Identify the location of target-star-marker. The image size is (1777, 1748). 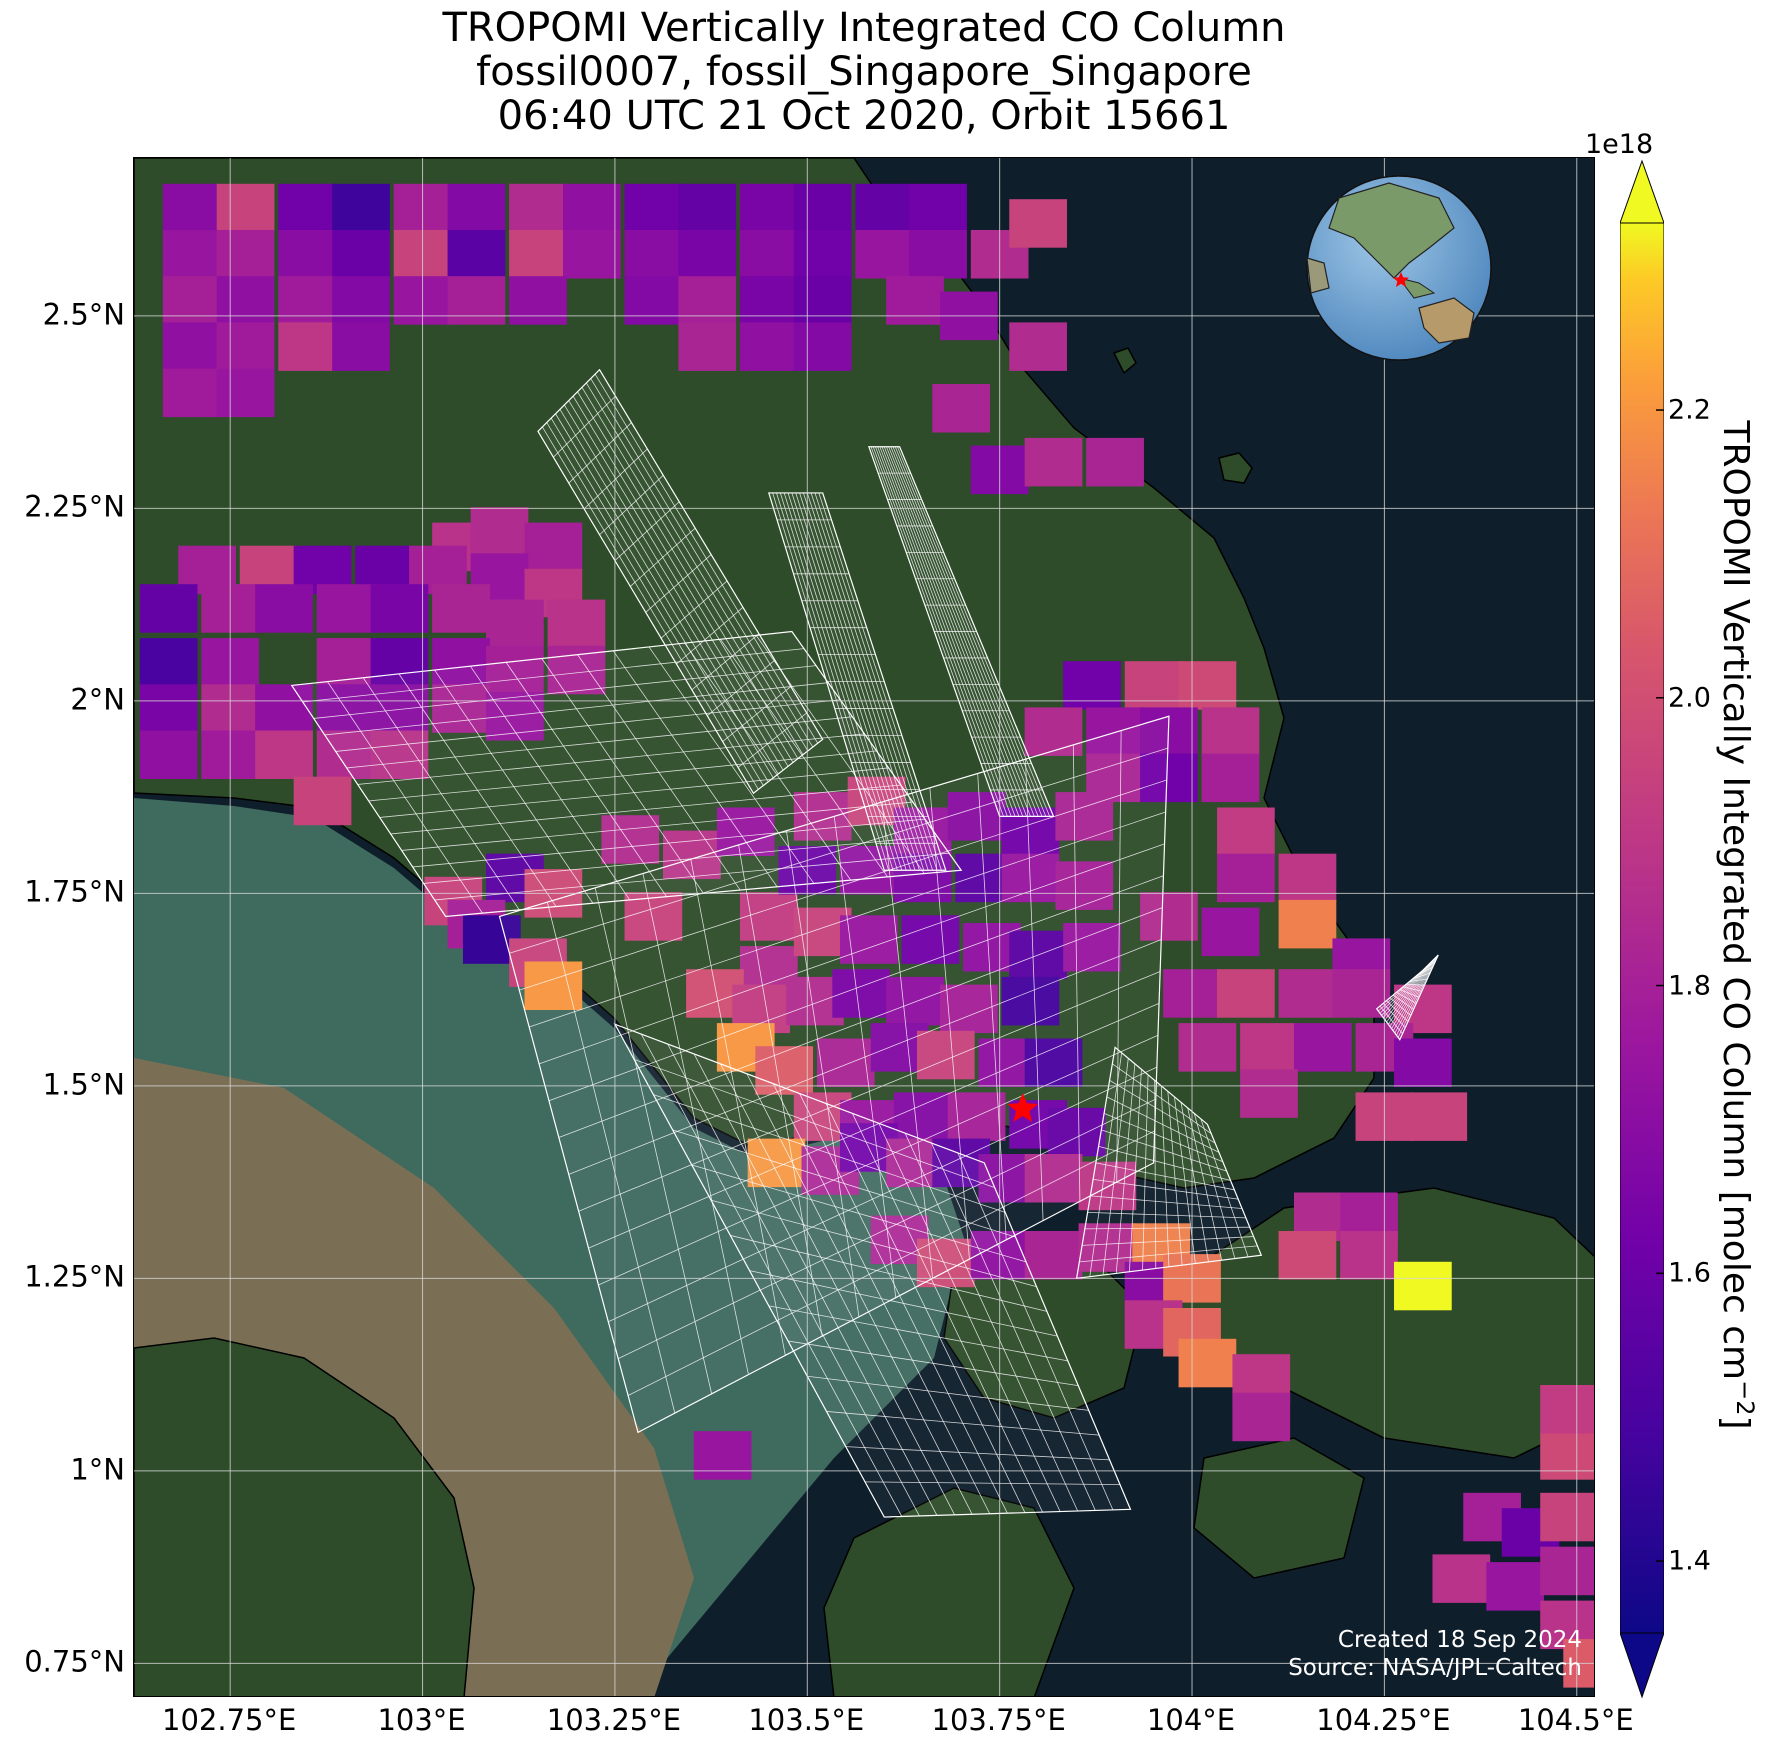
(1022, 1107).